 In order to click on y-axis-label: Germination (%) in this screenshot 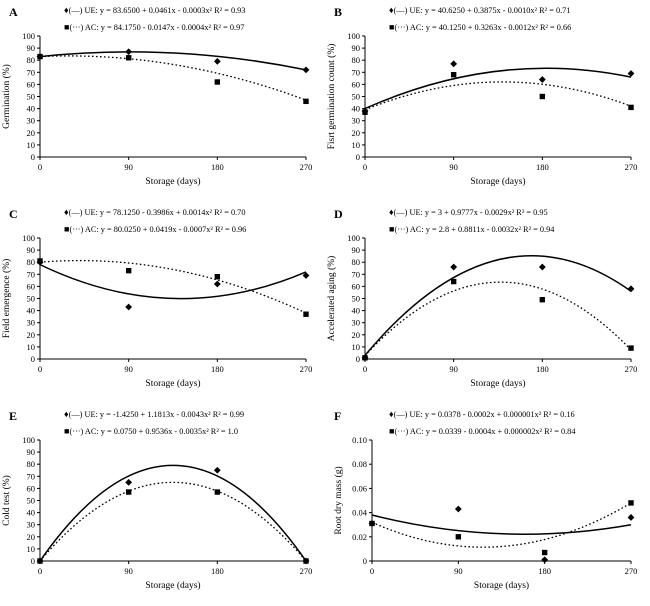, I will do `click(6, 96)`.